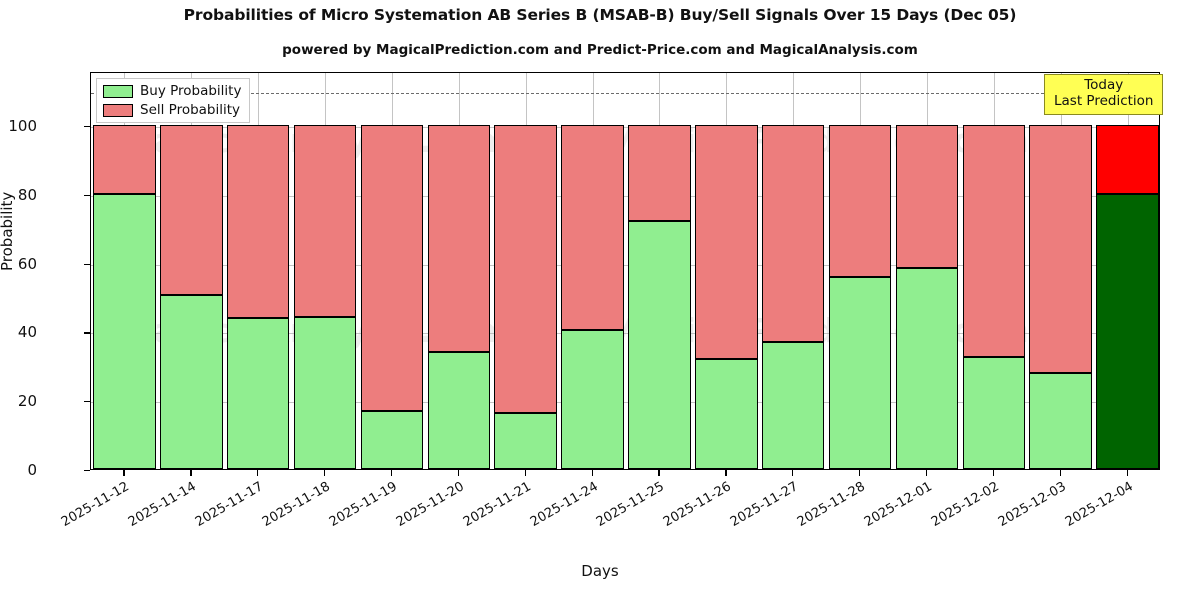 This screenshot has height=600, width=1200. I want to click on x-tick-label: 2025-11-18, so click(296, 504).